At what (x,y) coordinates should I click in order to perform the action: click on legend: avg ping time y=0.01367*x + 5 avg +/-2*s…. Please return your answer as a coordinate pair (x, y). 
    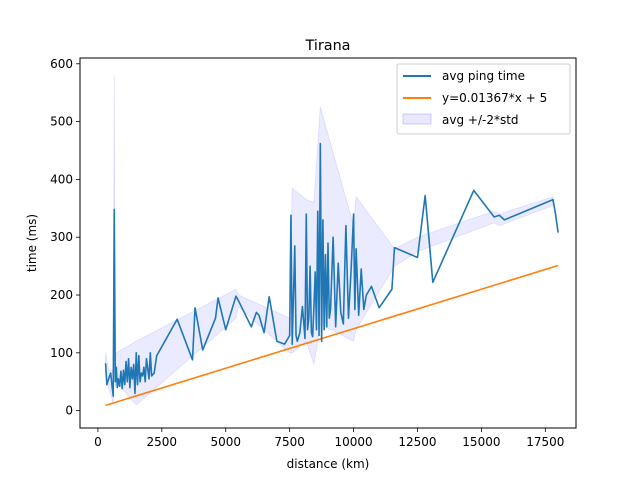
    Looking at the image, I should click on (483, 99).